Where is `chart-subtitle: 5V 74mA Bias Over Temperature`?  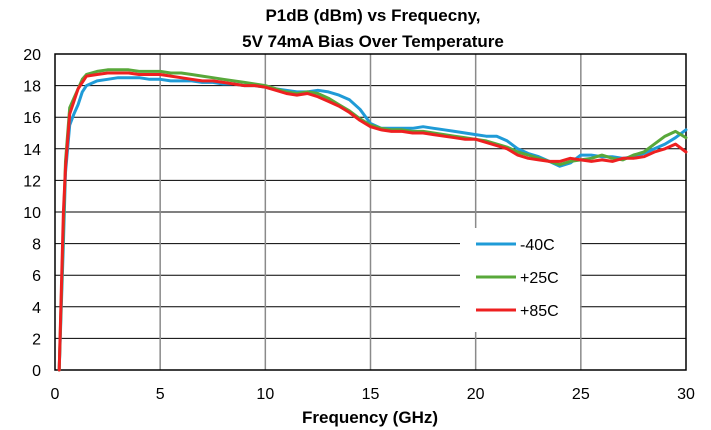 chart-subtitle: 5V 74mA Bias Over Temperature is located at coordinates (373, 41).